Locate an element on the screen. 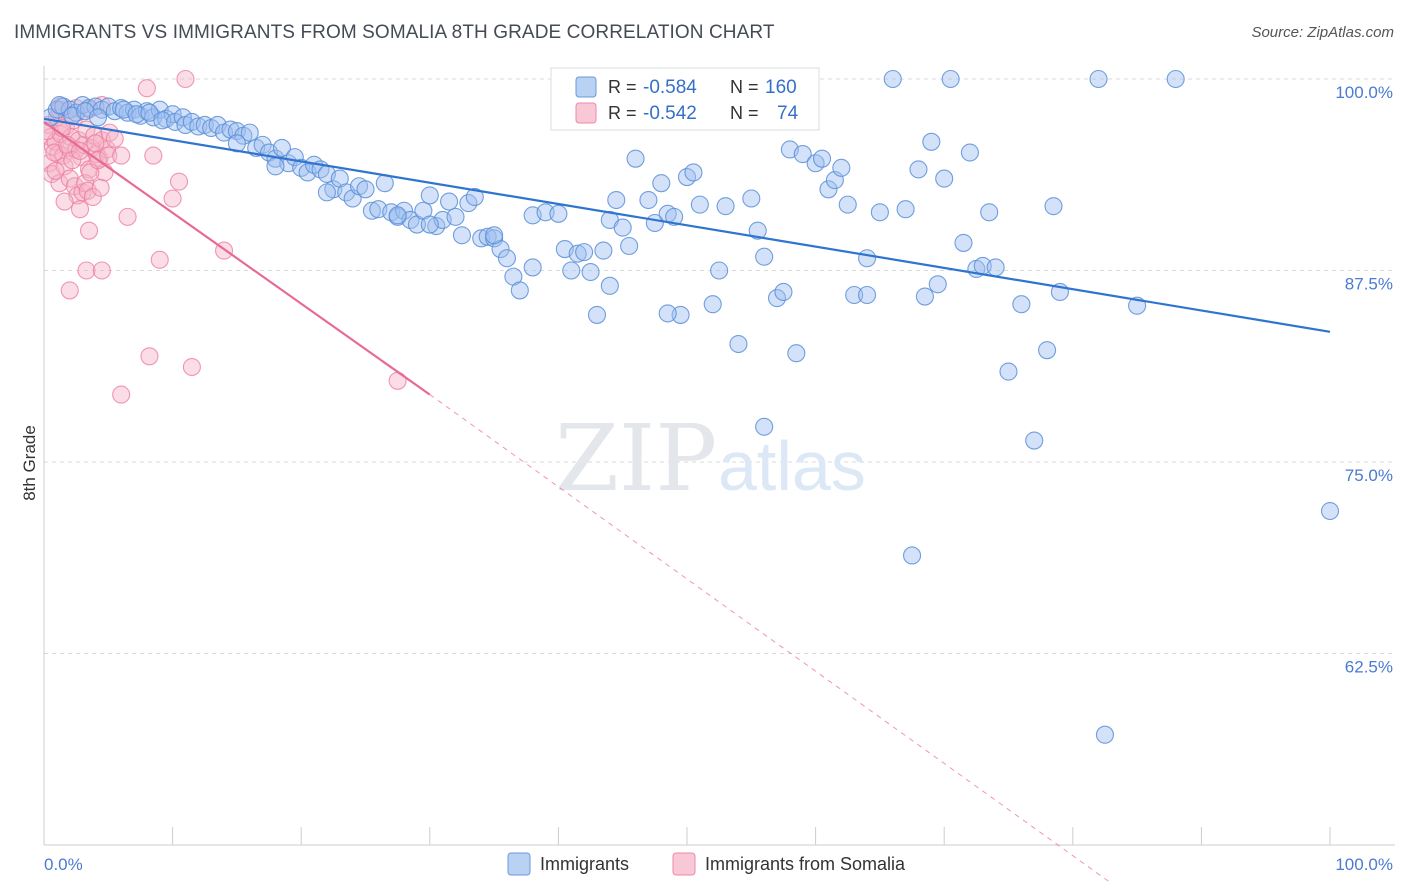 This screenshot has height=892, width=1406. y-tick-labels: 62.5% 75.0% 87.5% 100.0% is located at coordinates (1364, 380).